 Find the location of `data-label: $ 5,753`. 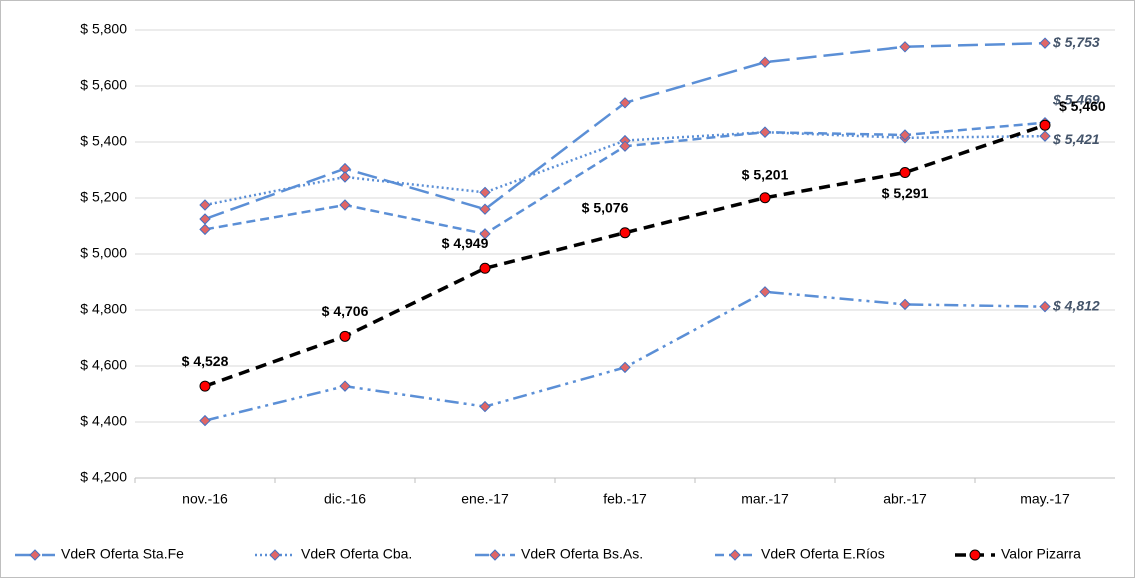

data-label: $ 5,753 is located at coordinates (1076, 42).